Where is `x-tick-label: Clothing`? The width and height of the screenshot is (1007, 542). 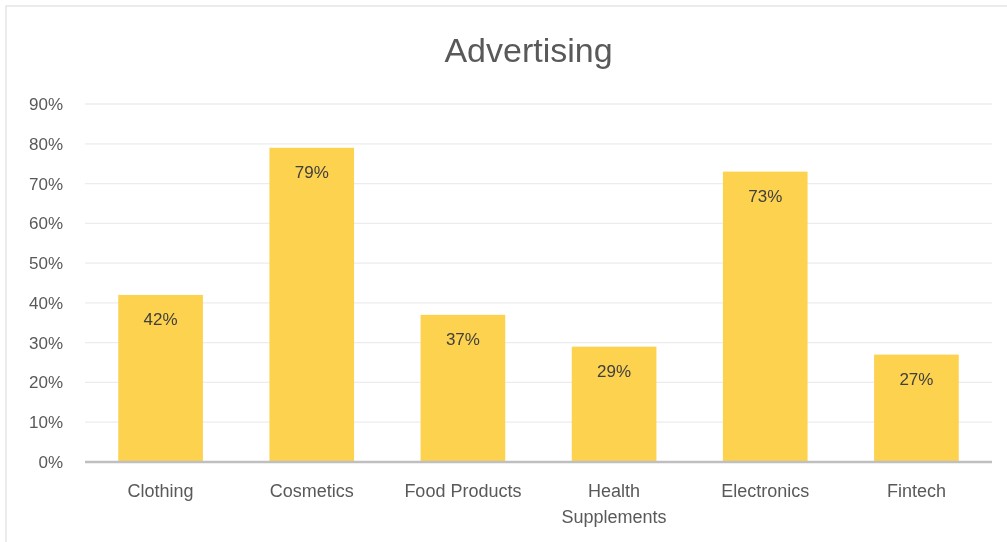 x-tick-label: Clothing is located at coordinates (160, 491).